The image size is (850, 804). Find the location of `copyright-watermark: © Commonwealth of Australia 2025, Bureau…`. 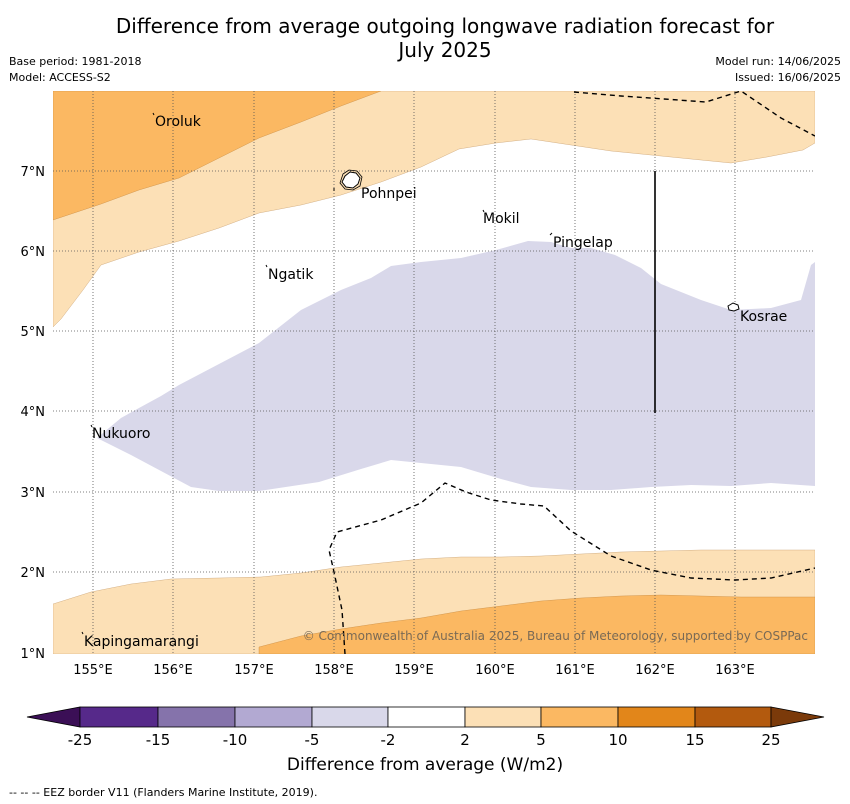

copyright-watermark: © Commonwealth of Australia 2025, Bureau… is located at coordinates (555, 636).